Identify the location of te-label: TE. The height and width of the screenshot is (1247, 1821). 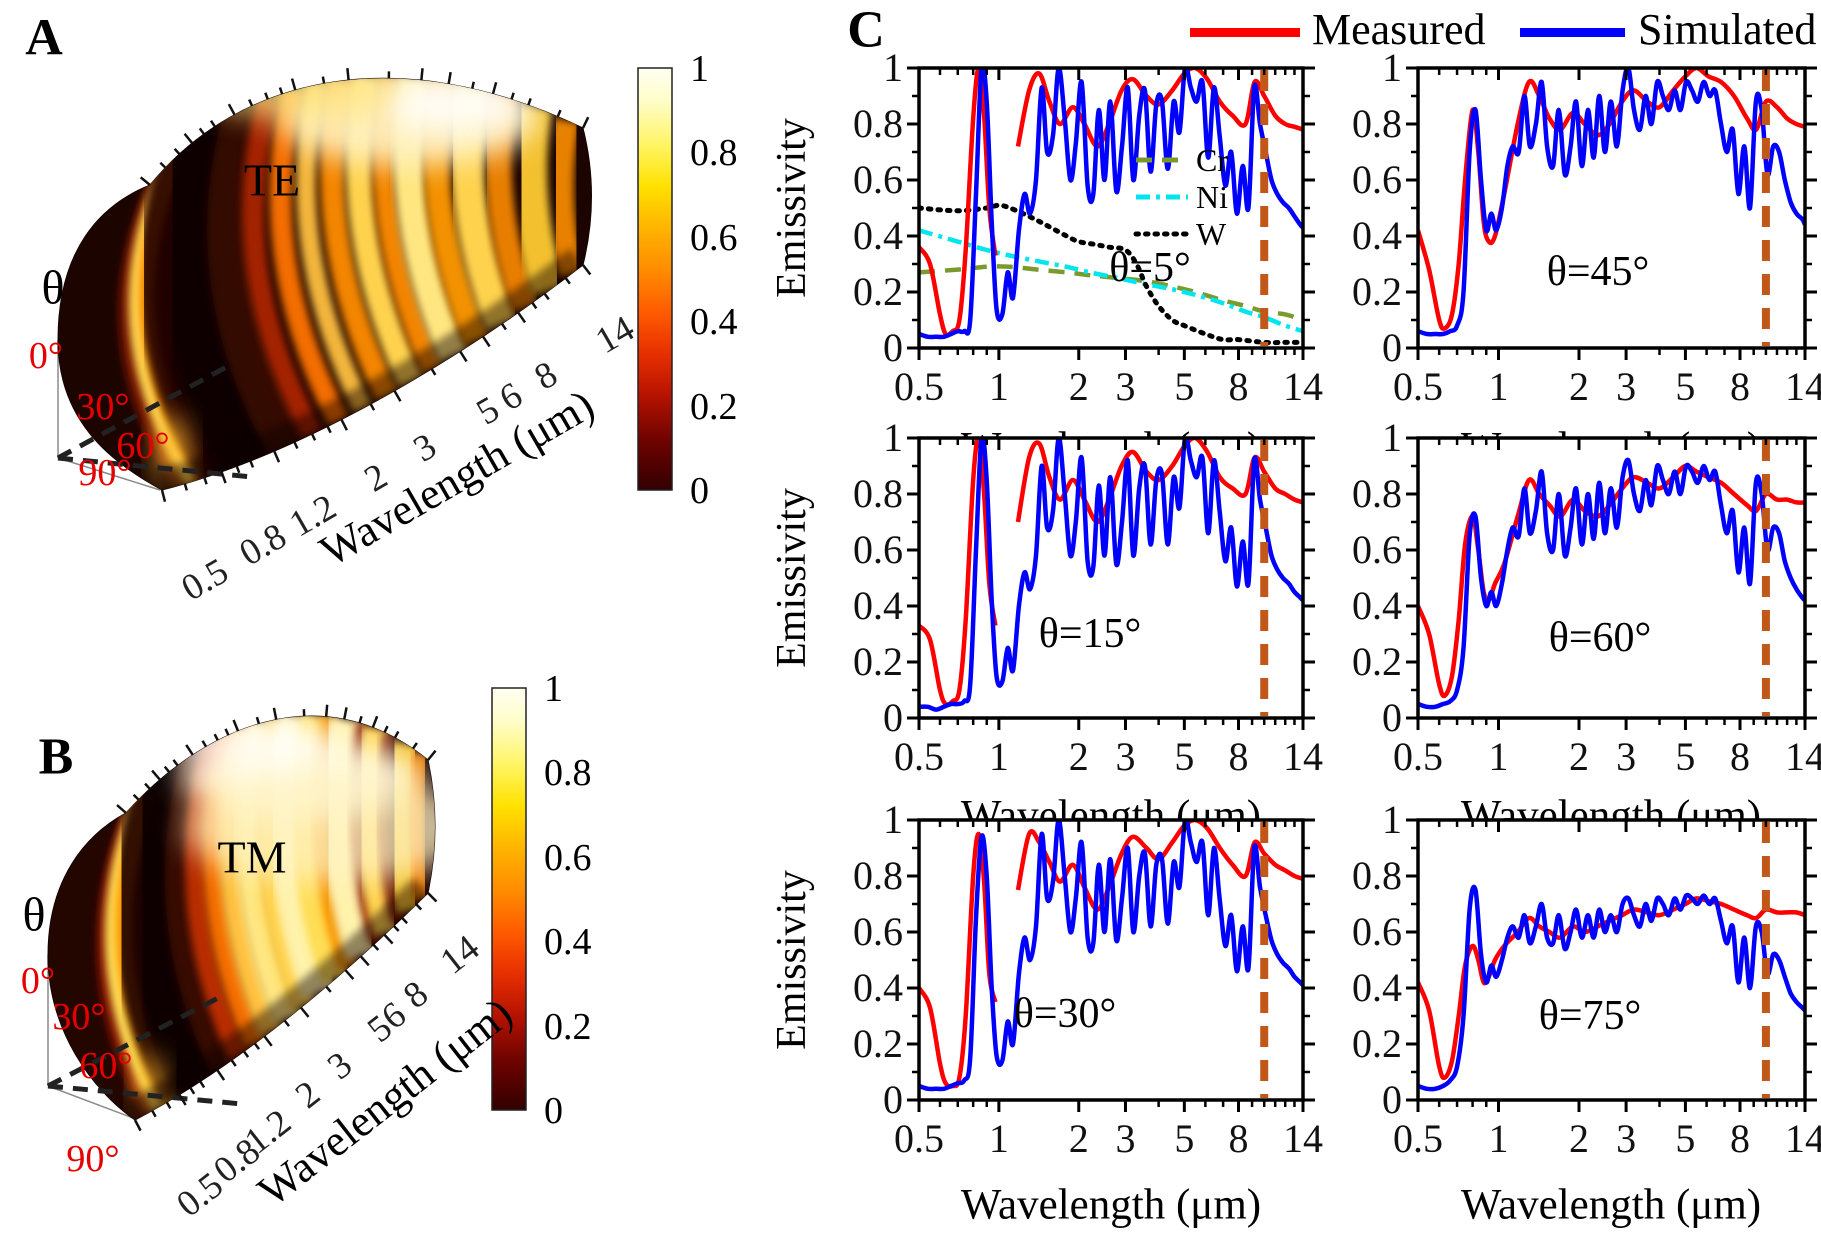
(272, 180).